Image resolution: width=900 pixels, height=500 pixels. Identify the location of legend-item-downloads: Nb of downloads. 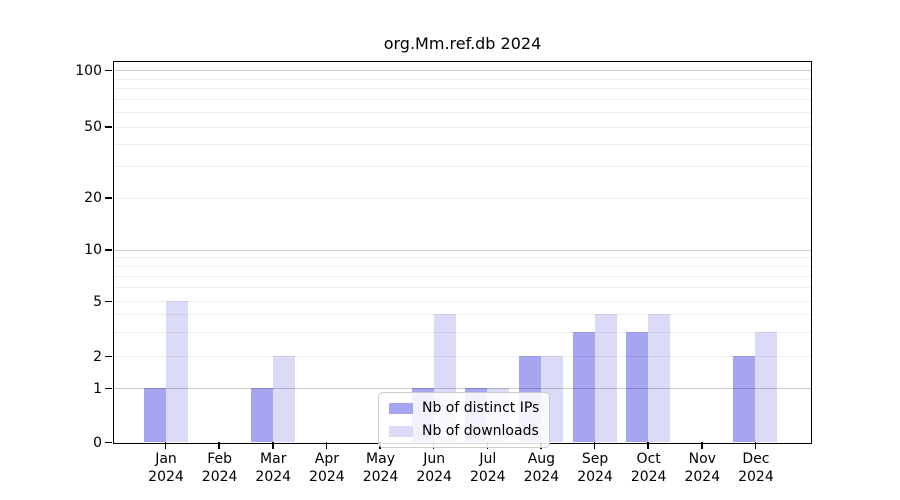
(464, 431).